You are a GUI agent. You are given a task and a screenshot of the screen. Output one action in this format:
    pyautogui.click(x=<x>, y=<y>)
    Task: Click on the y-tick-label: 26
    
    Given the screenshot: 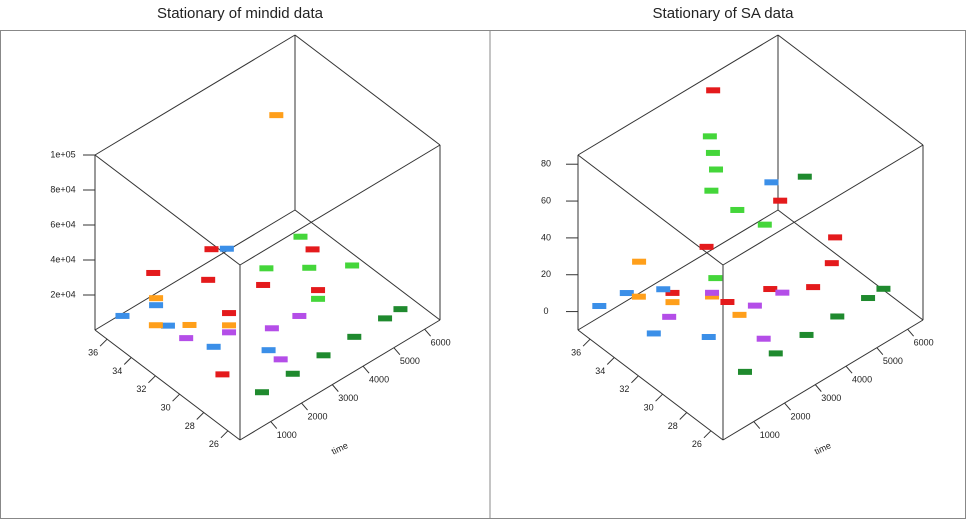 What is the action you would take?
    pyautogui.click(x=697, y=444)
    